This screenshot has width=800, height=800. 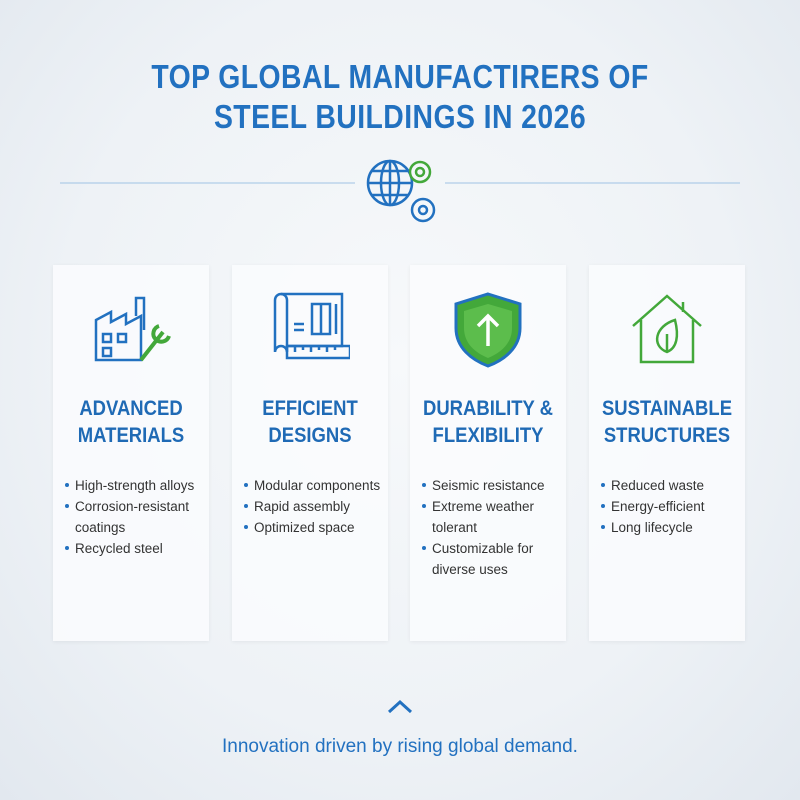 What do you see at coordinates (400, 706) in the screenshot?
I see `chevron` at bounding box center [400, 706].